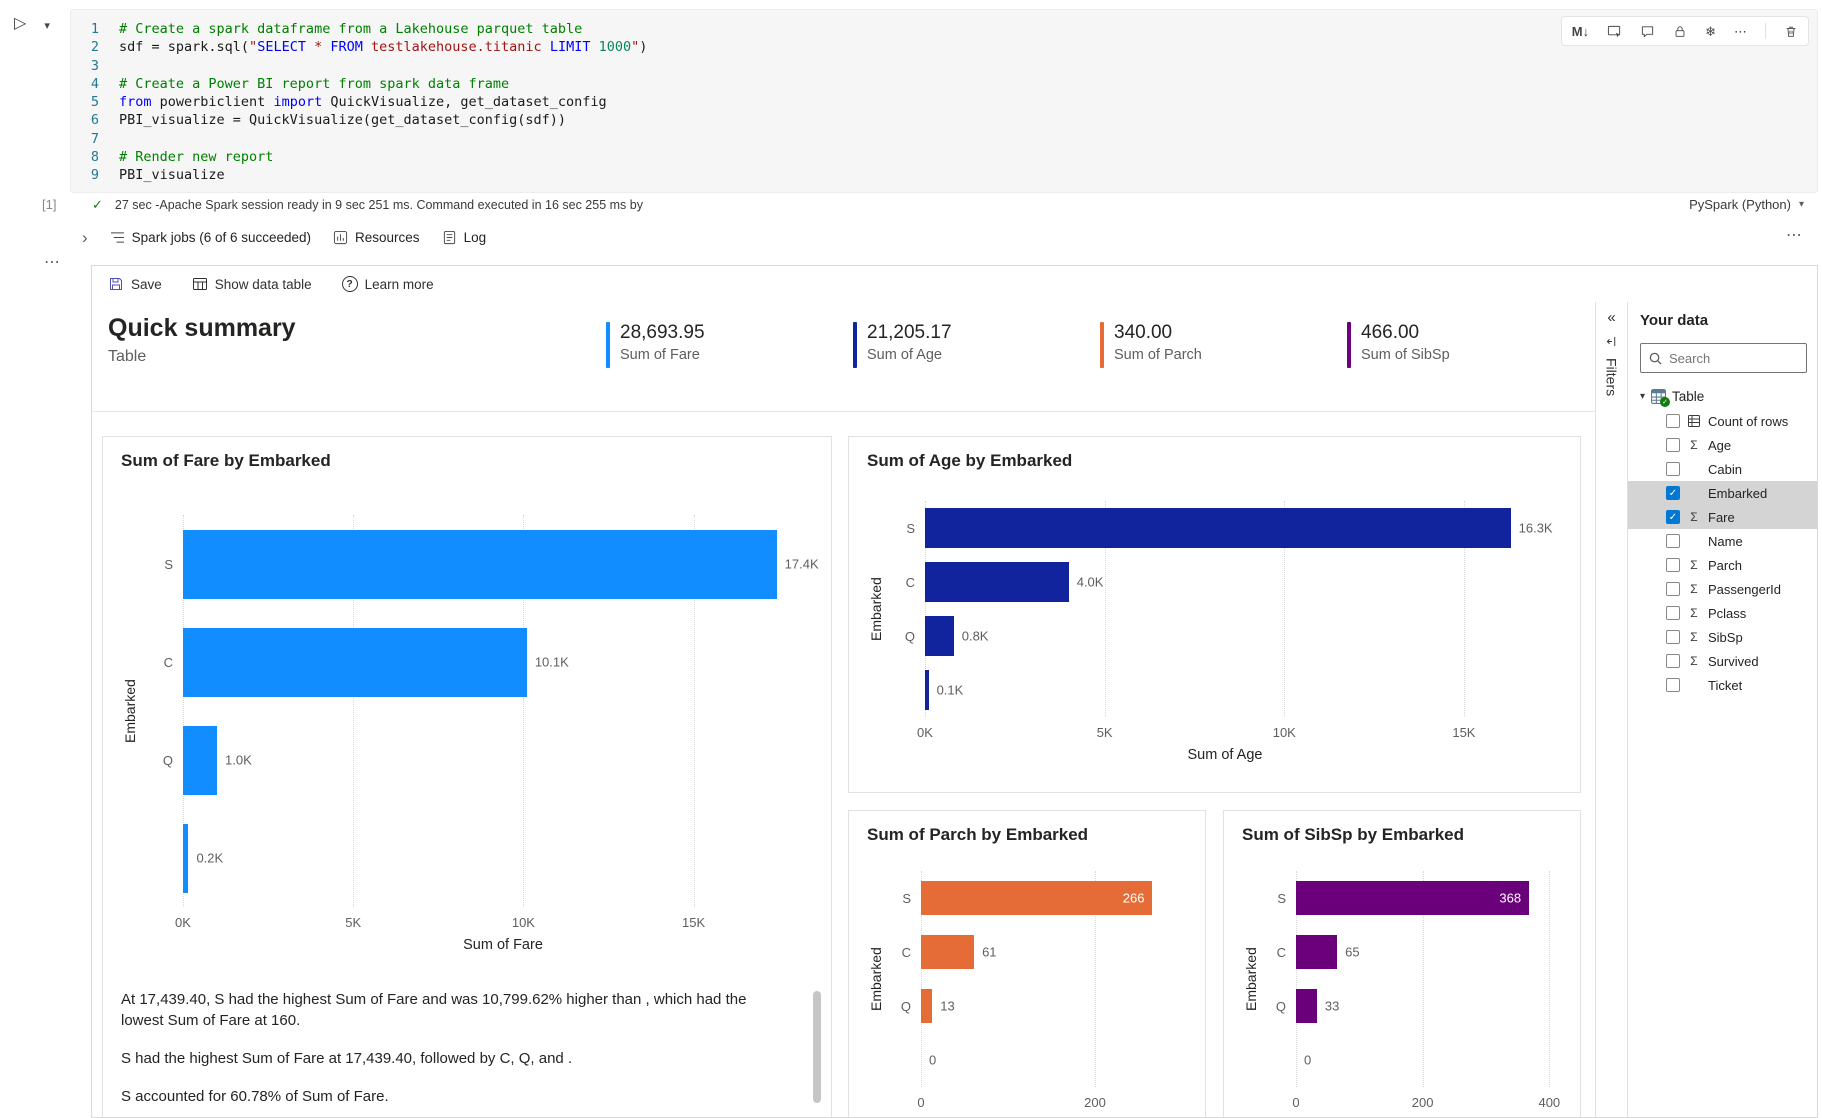 Image resolution: width=1822 pixels, height=1118 pixels. What do you see at coordinates (660, 355) in the screenshot?
I see `kpi-label: Sum of Fare` at bounding box center [660, 355].